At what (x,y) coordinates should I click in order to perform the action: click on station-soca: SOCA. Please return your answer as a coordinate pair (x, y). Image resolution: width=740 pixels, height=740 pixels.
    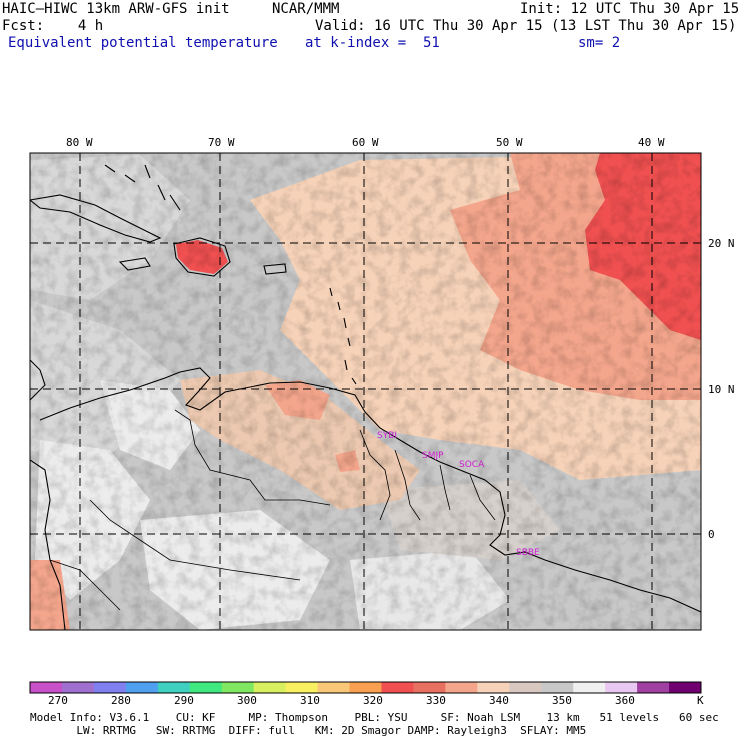
    Looking at the image, I should click on (472, 465).